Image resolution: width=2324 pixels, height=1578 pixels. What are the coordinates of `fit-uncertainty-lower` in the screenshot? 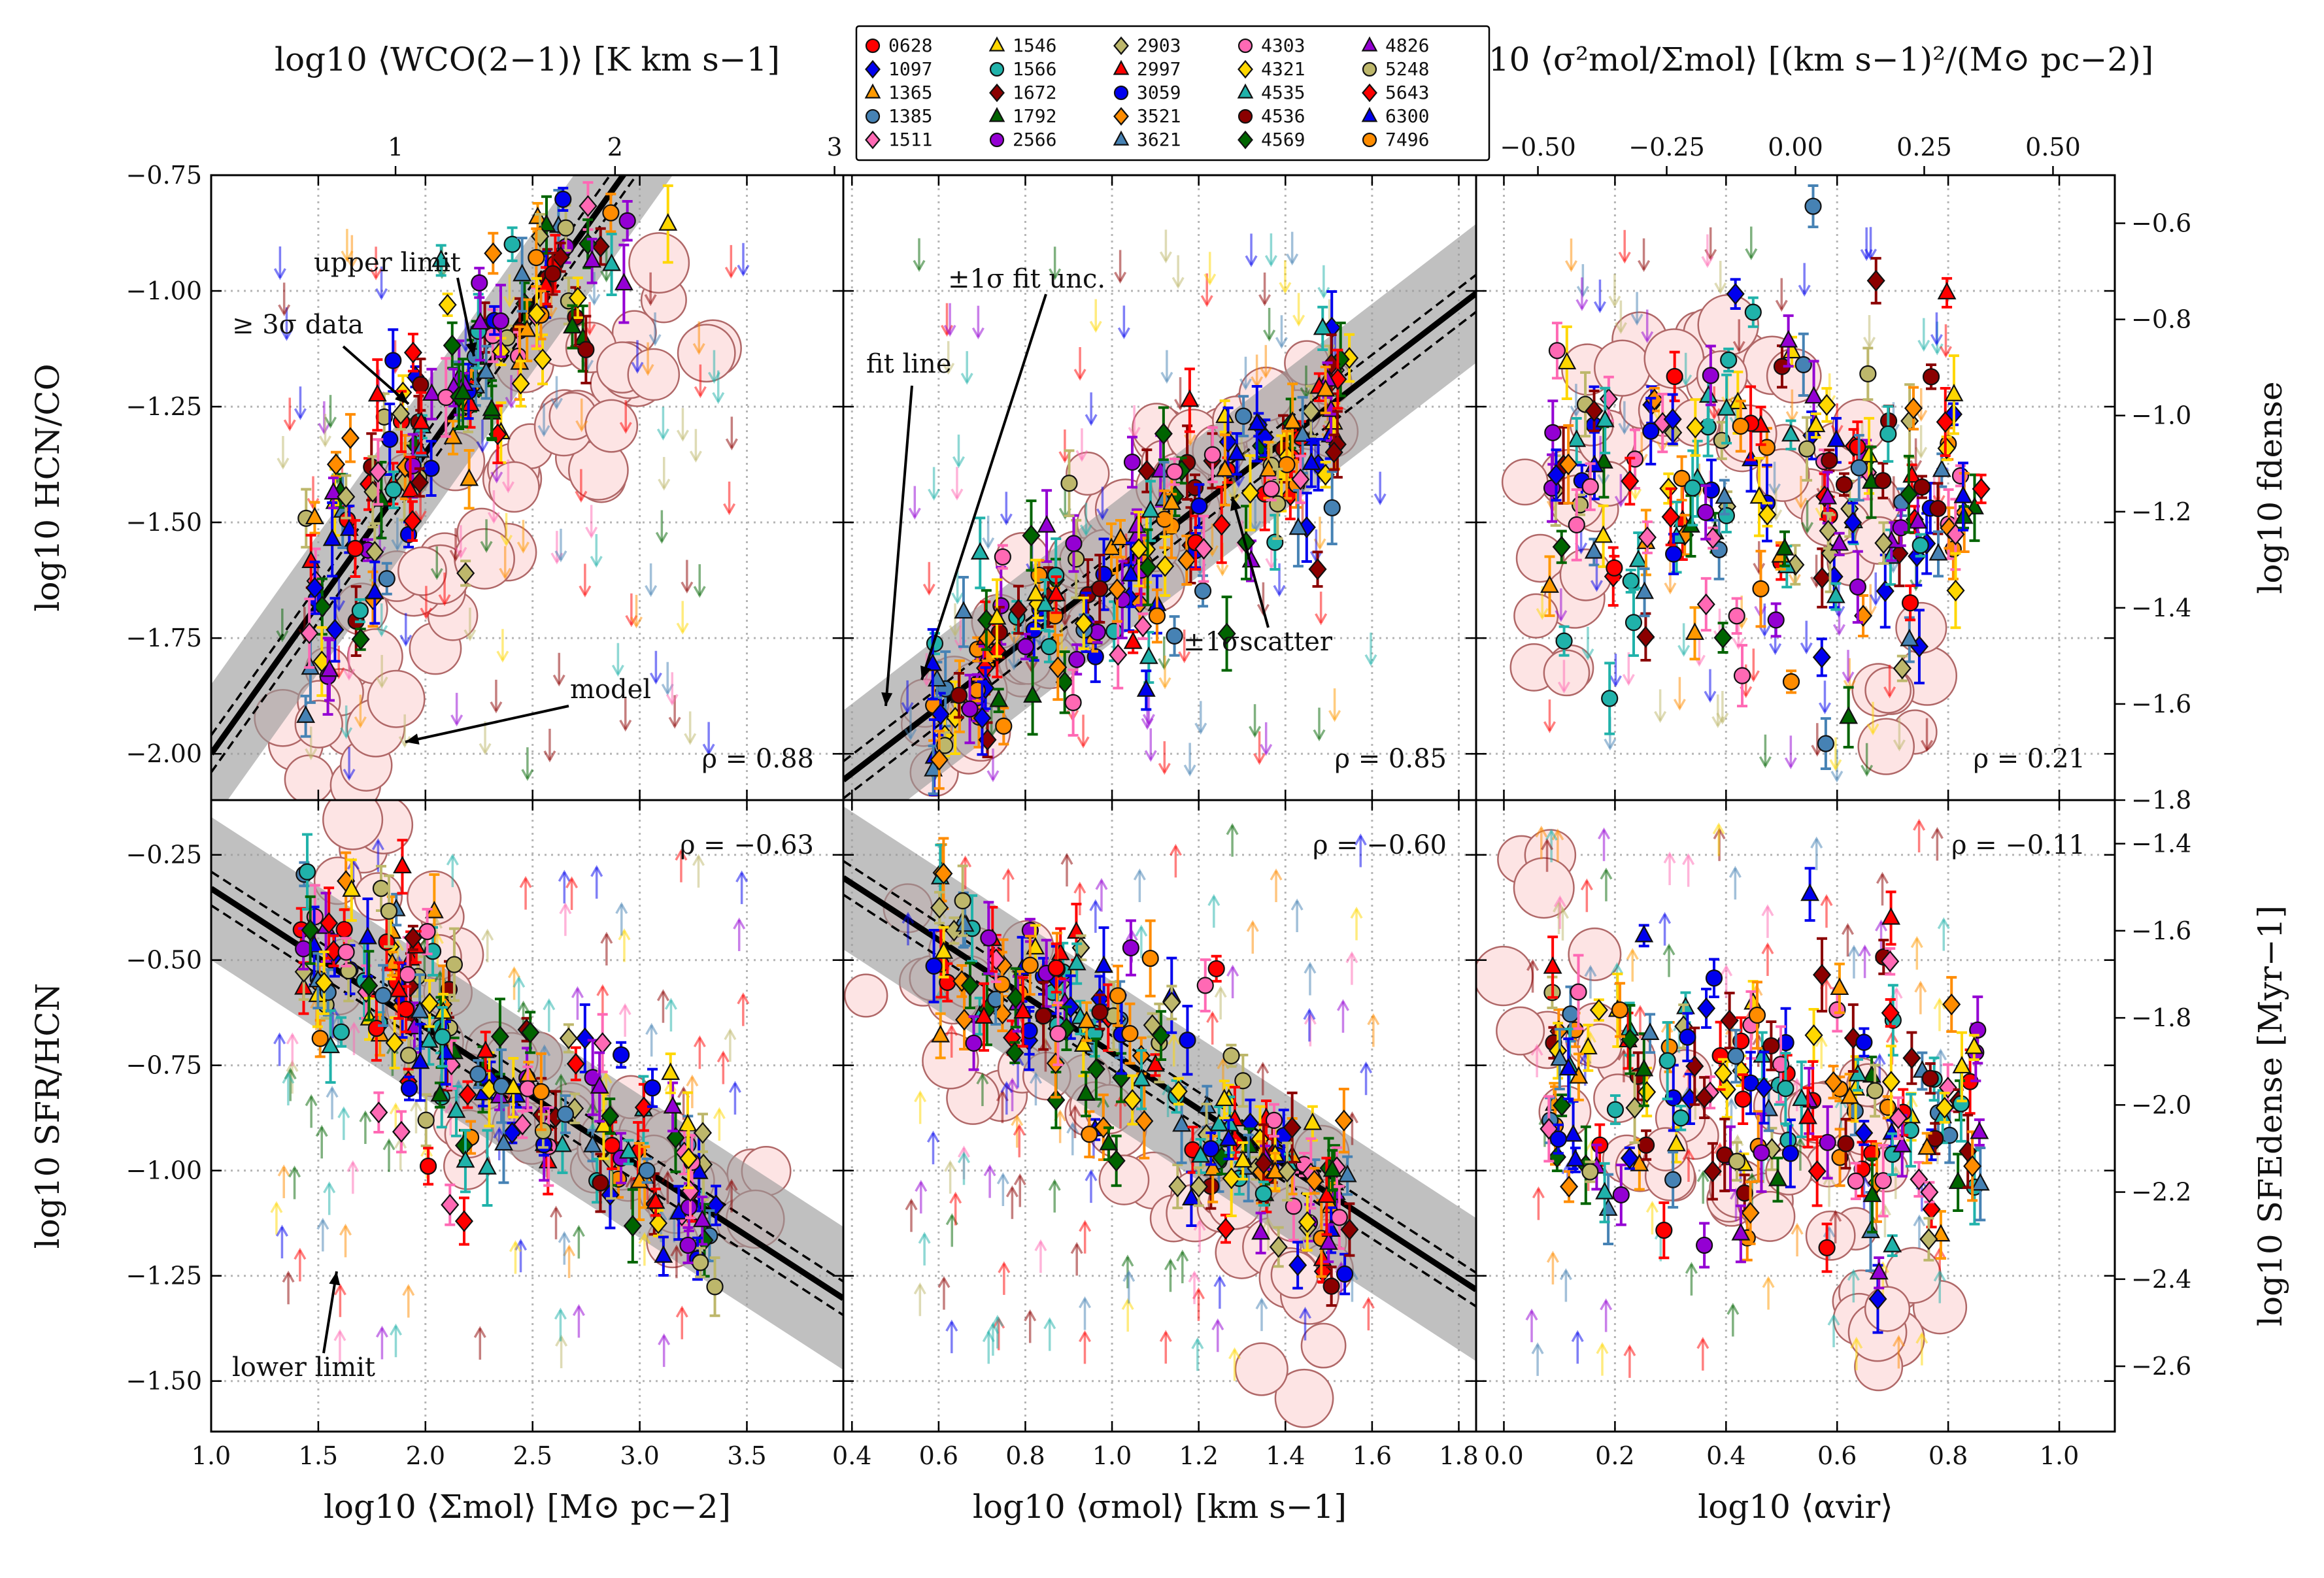 It's located at (1159, 1101).